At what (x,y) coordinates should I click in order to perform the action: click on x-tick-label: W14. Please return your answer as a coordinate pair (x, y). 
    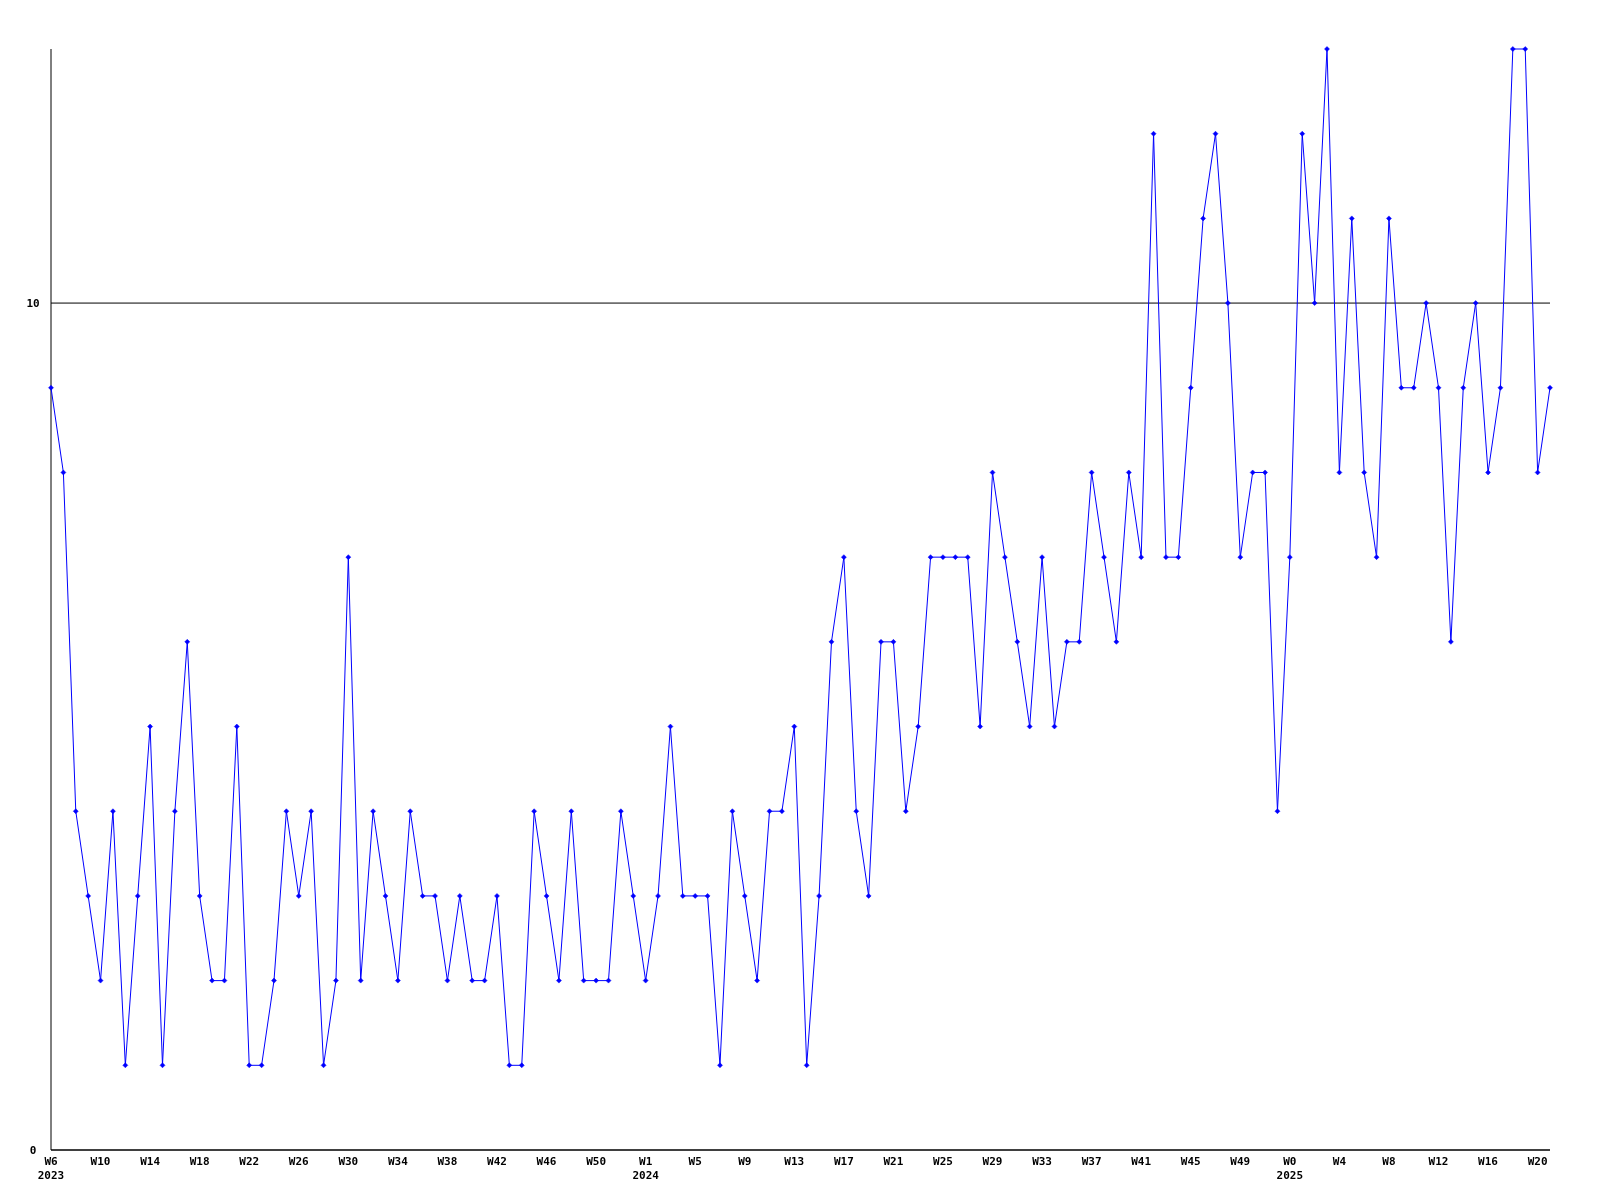
    Looking at the image, I should click on (150, 1161).